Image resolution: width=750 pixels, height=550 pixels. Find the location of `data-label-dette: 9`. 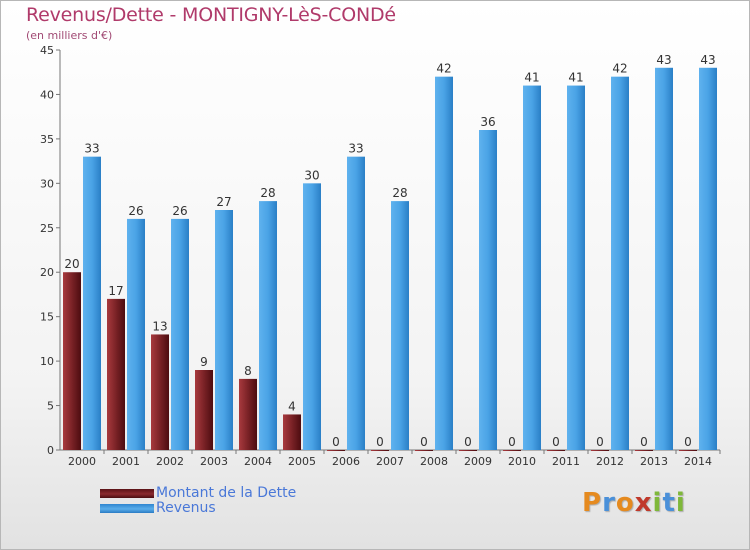

data-label-dette: 9 is located at coordinates (204, 362).